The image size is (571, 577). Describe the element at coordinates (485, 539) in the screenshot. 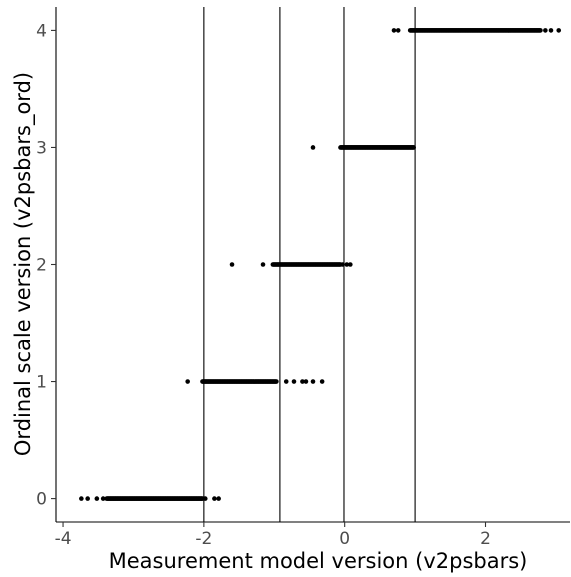

I see `x-tick-label: 2` at that location.